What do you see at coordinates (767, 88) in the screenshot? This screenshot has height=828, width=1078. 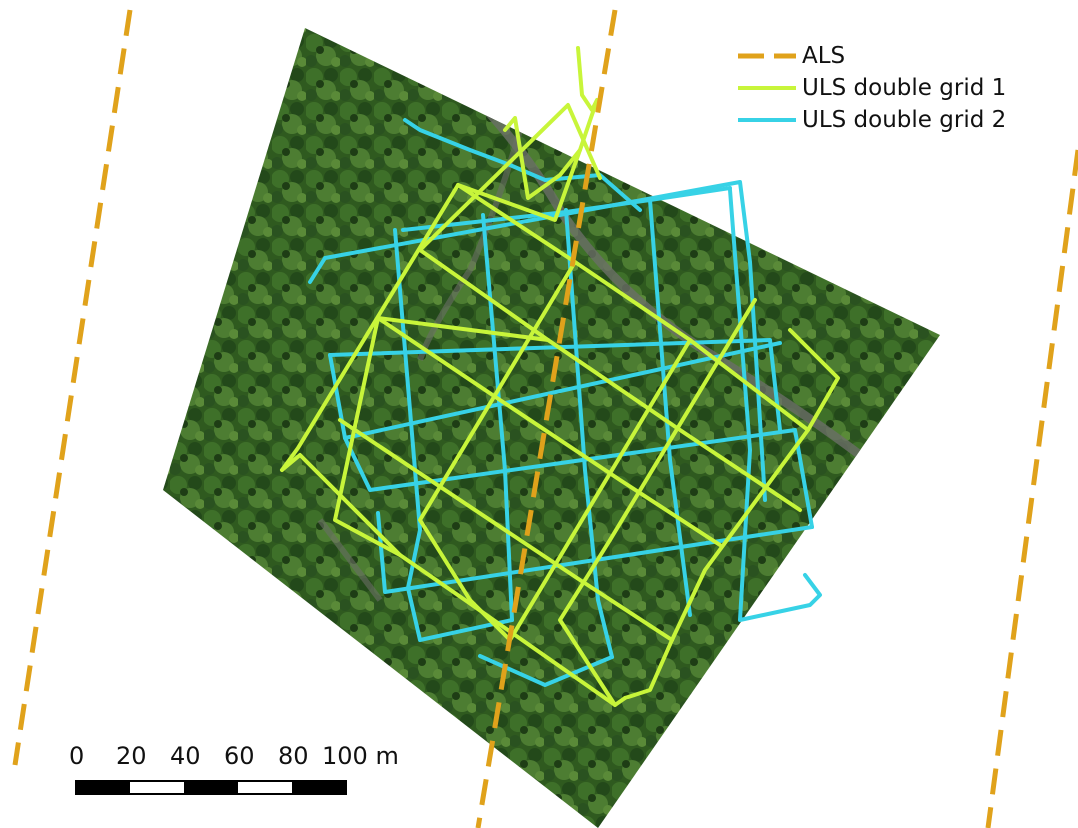 I see `uls-grid-1-line-swatch-icon` at bounding box center [767, 88].